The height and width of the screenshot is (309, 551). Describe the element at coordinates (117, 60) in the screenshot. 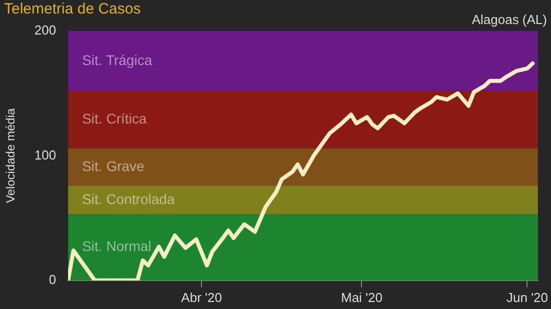

I see `band-label: Sit. Trágica` at that location.